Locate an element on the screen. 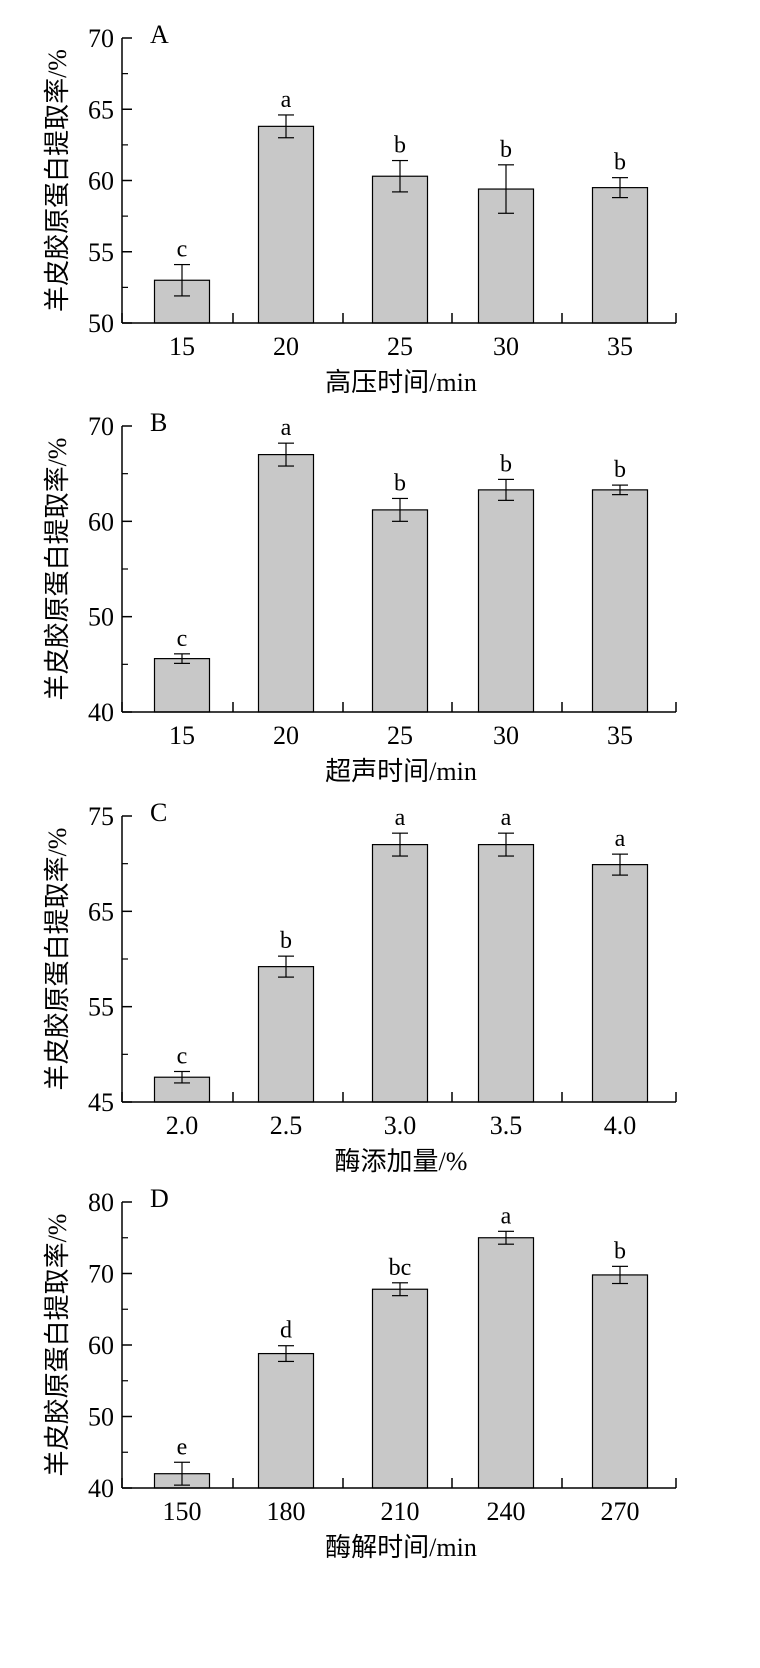 This screenshot has width=760, height=1668. y-tick-label: 80 is located at coordinates (101, 1202).